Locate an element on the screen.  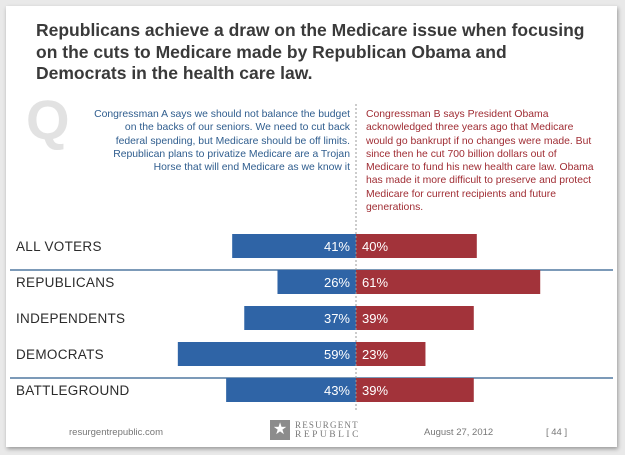
category-label-democrats: DEMOCRATS is located at coordinates (60, 354).